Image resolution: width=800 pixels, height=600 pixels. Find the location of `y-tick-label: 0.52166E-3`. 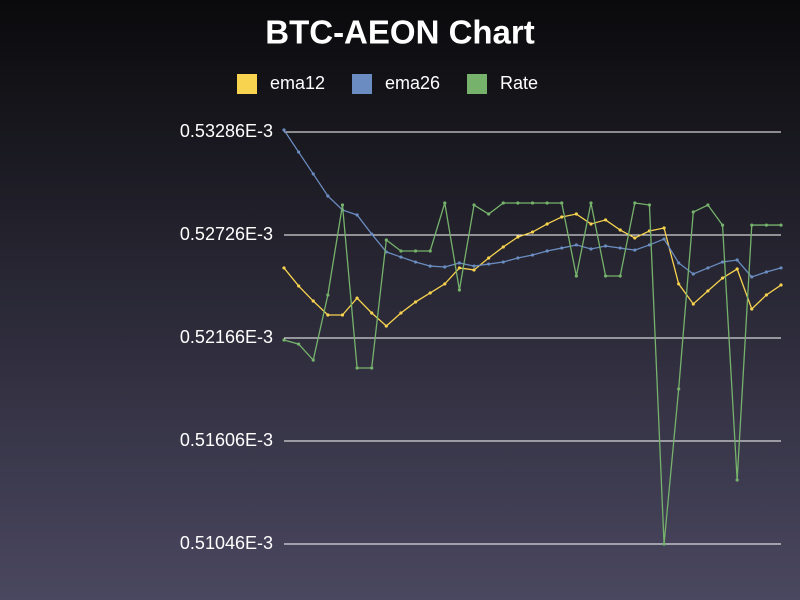

y-tick-label: 0.52166E-3 is located at coordinates (226, 337).